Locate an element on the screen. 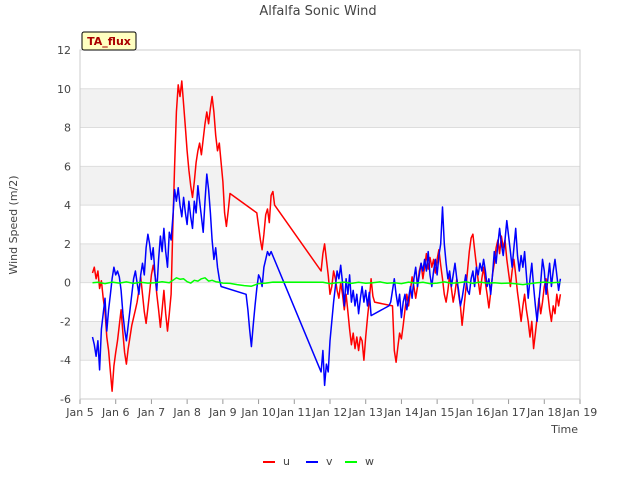  x-tick-label: Jan 14 is located at coordinates (400, 412).